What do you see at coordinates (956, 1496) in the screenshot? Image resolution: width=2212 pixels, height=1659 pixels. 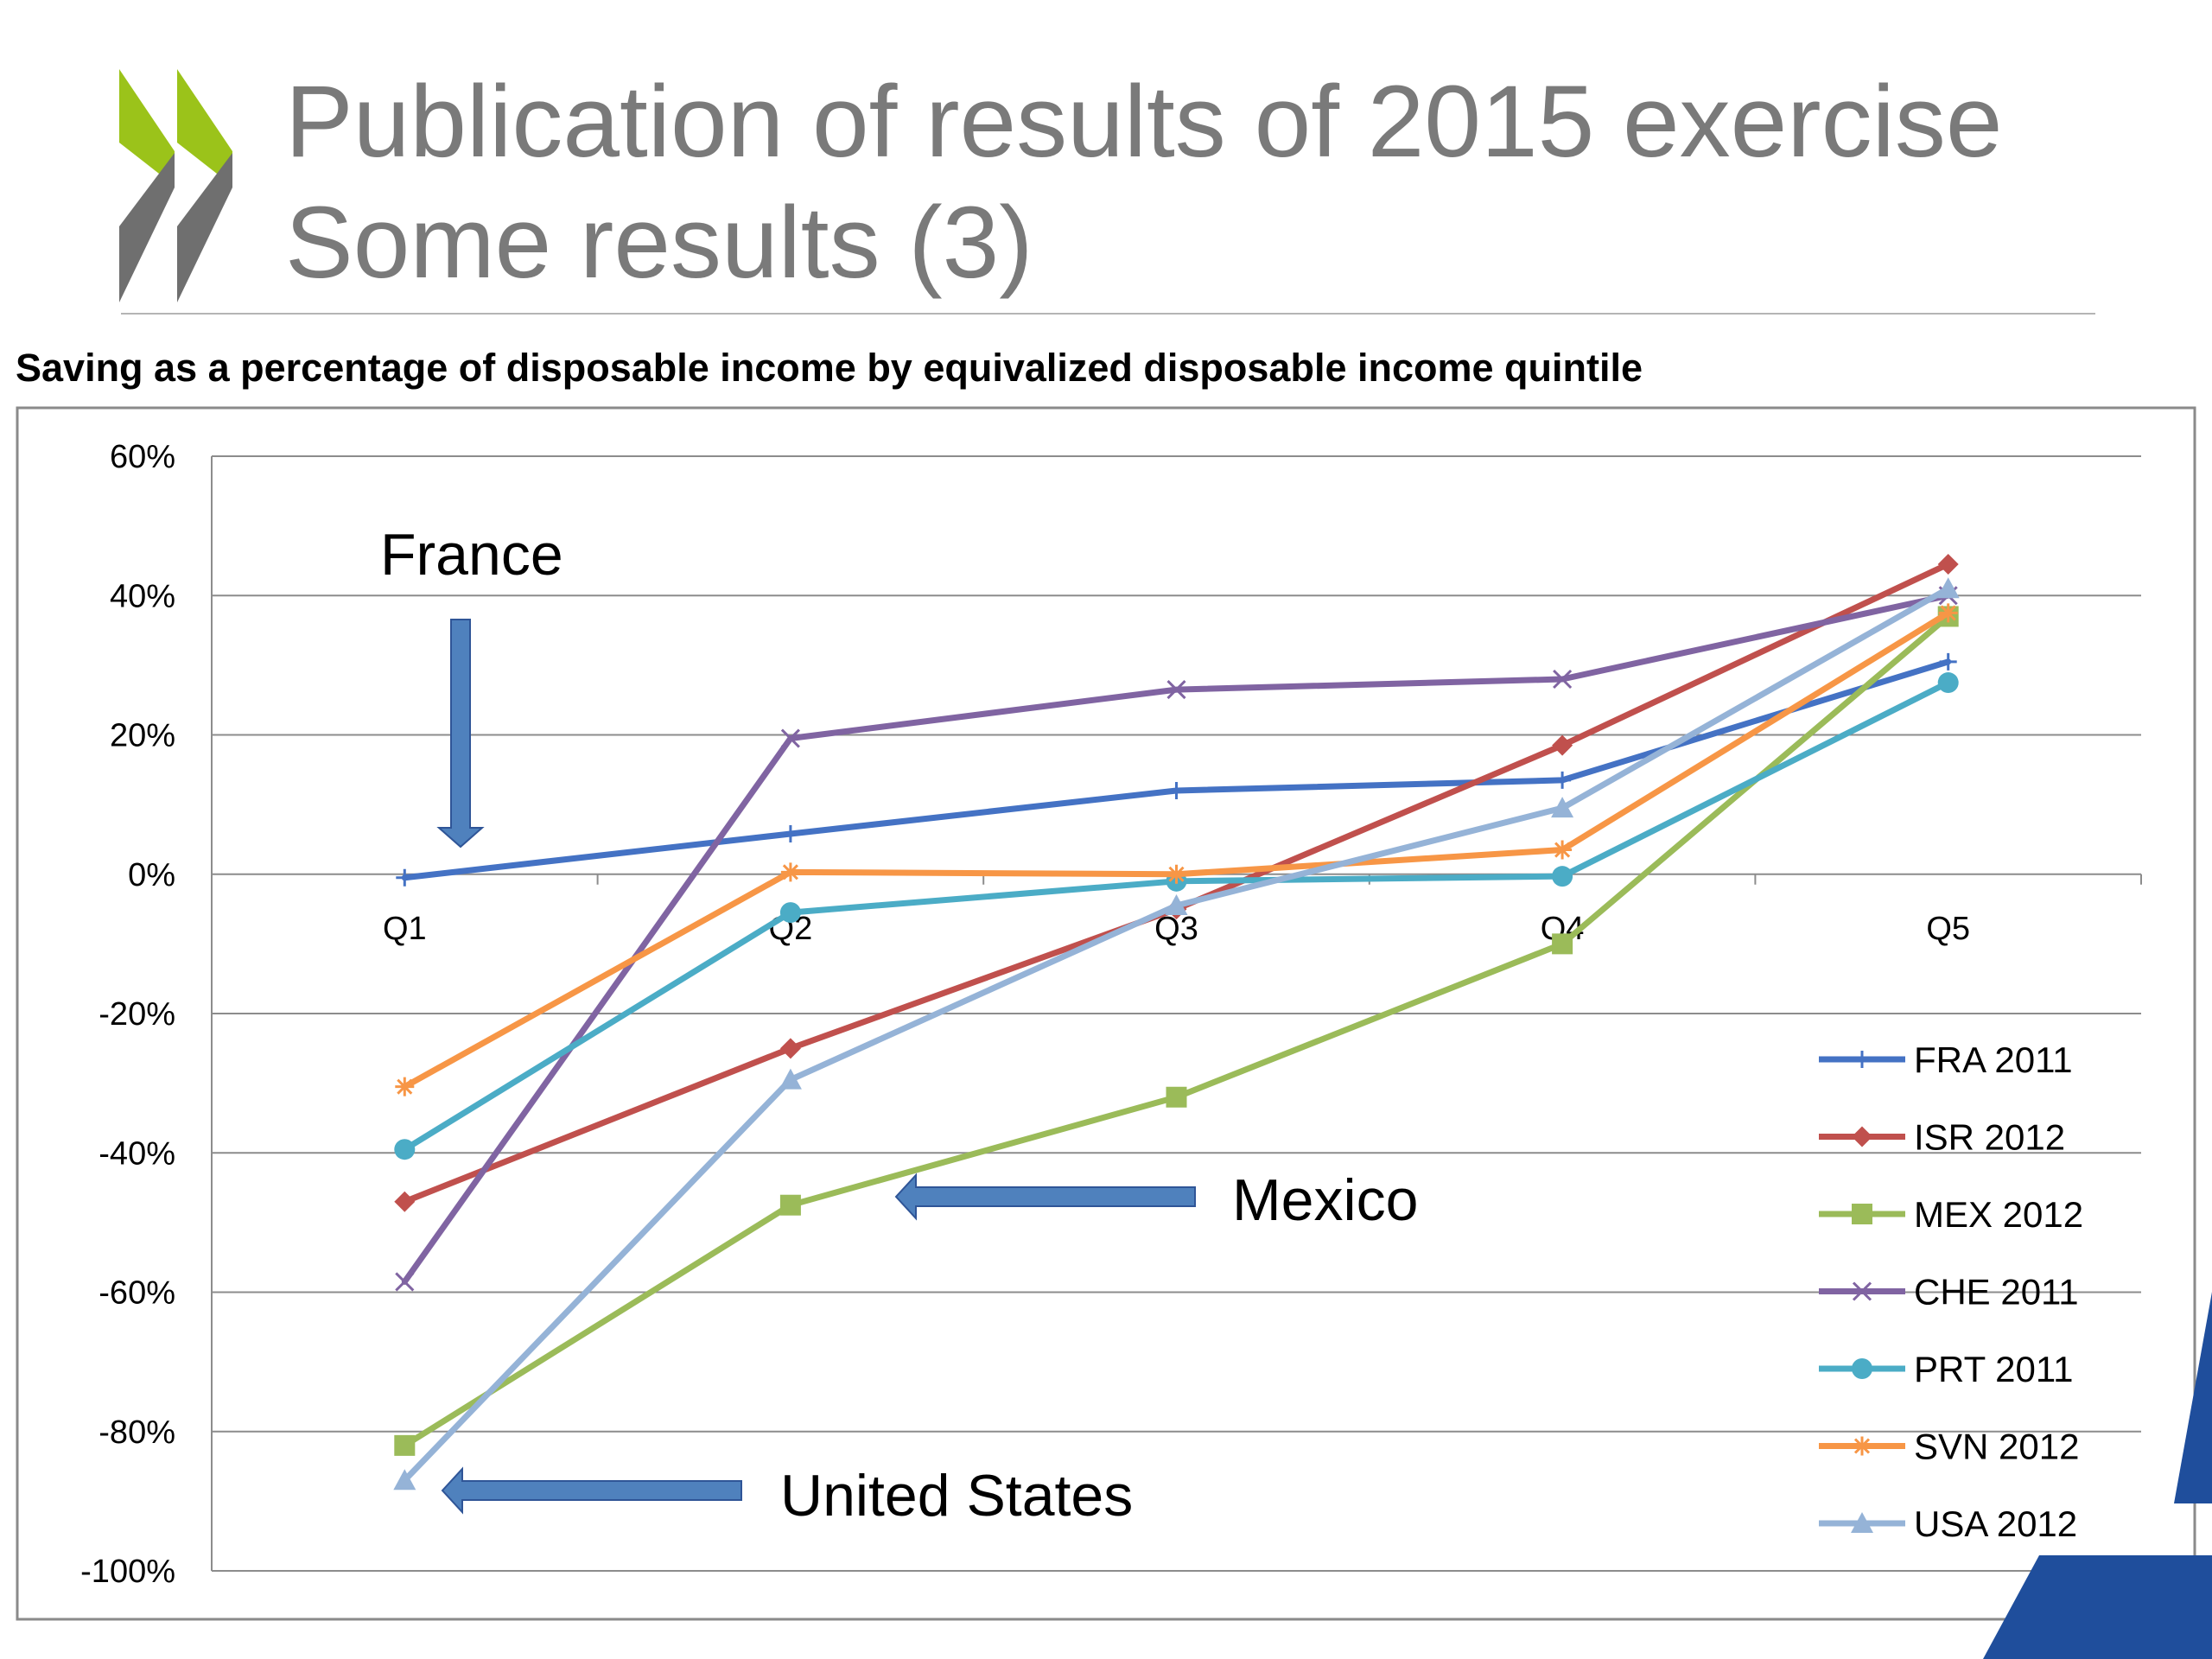 I see `annotation-label: United States` at bounding box center [956, 1496].